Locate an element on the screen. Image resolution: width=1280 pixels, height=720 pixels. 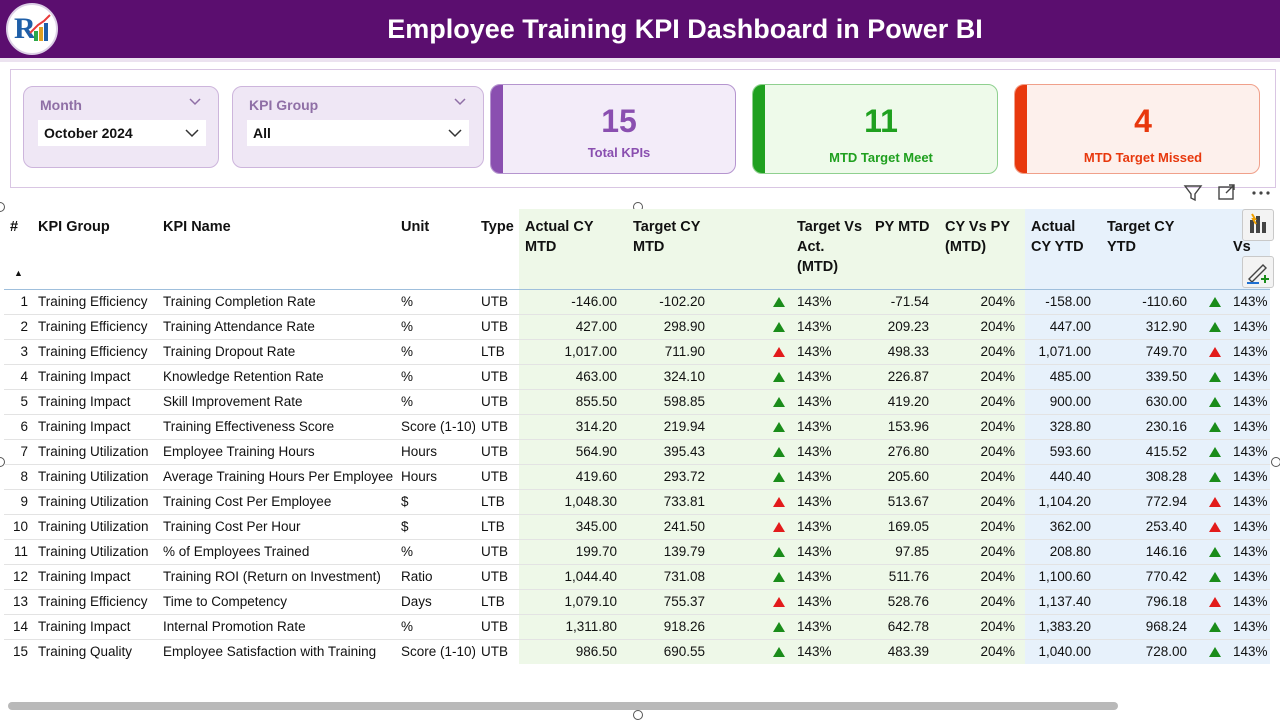
column-header: Target Vs Act. (MTD) is located at coordinates (830, 249).